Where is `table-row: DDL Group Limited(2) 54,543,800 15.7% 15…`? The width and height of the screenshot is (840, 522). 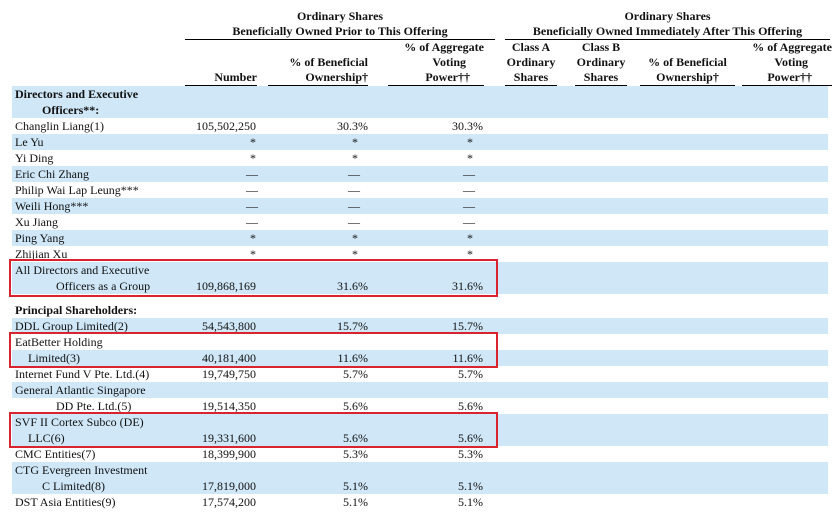 table-row: DDL Group Limited(2) 54,543,800 15.7% 15… is located at coordinates (420, 326).